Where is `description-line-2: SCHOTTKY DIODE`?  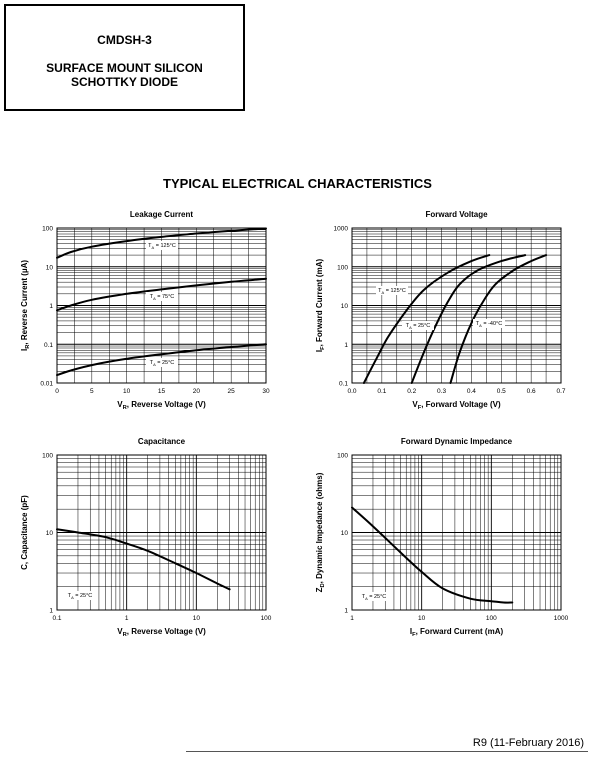
description-line-2: SCHOTTKY DIODE is located at coordinates (124, 82).